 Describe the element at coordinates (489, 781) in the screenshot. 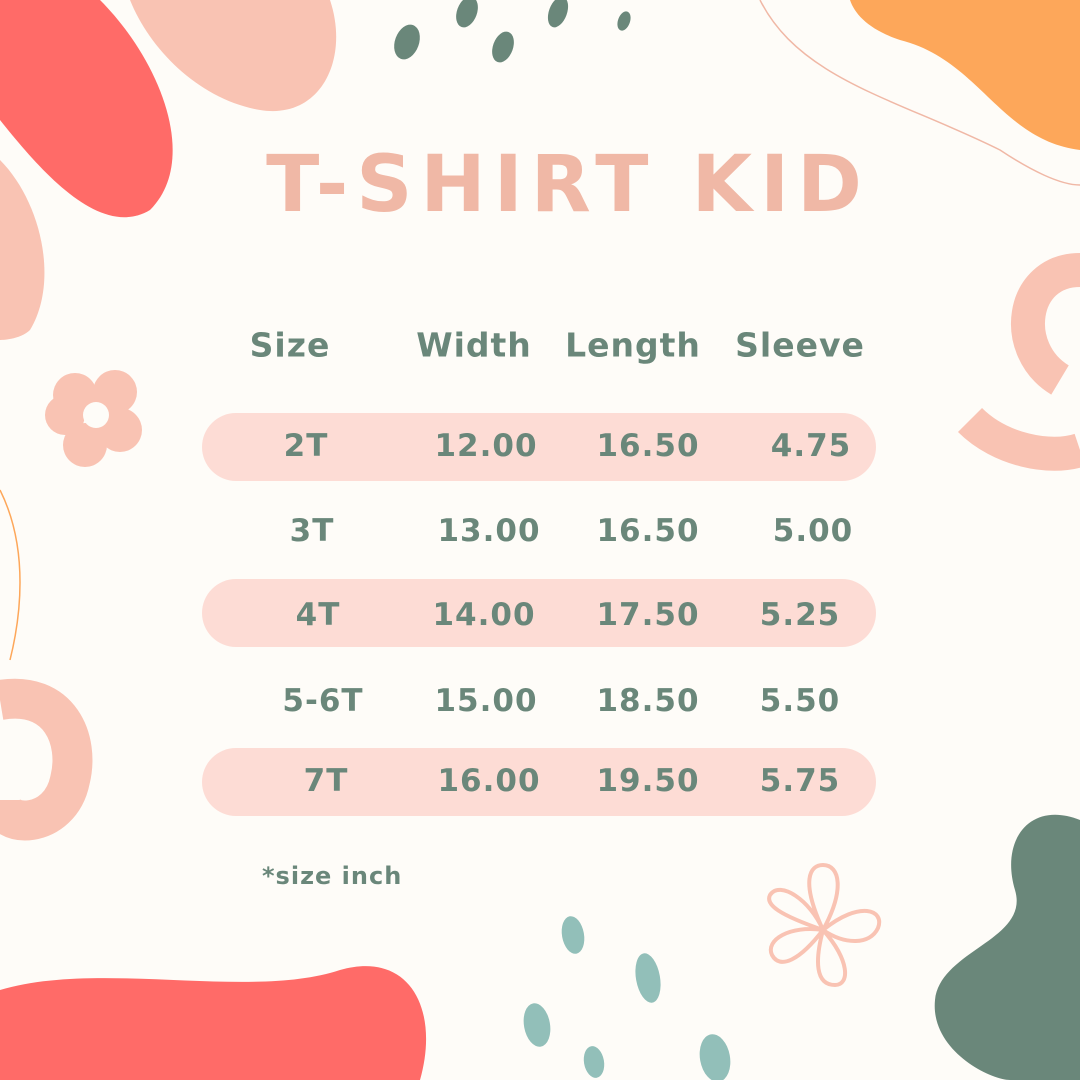

I see `cell-width: 16.00` at that location.